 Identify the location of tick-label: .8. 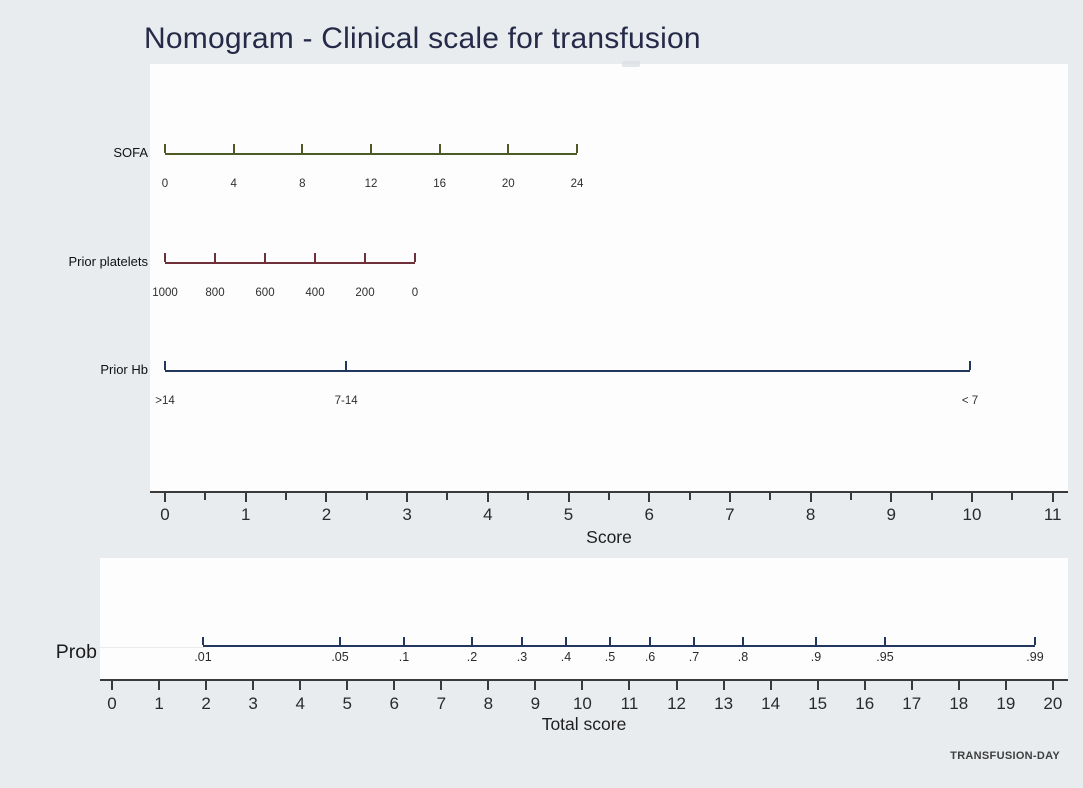
(743, 657).